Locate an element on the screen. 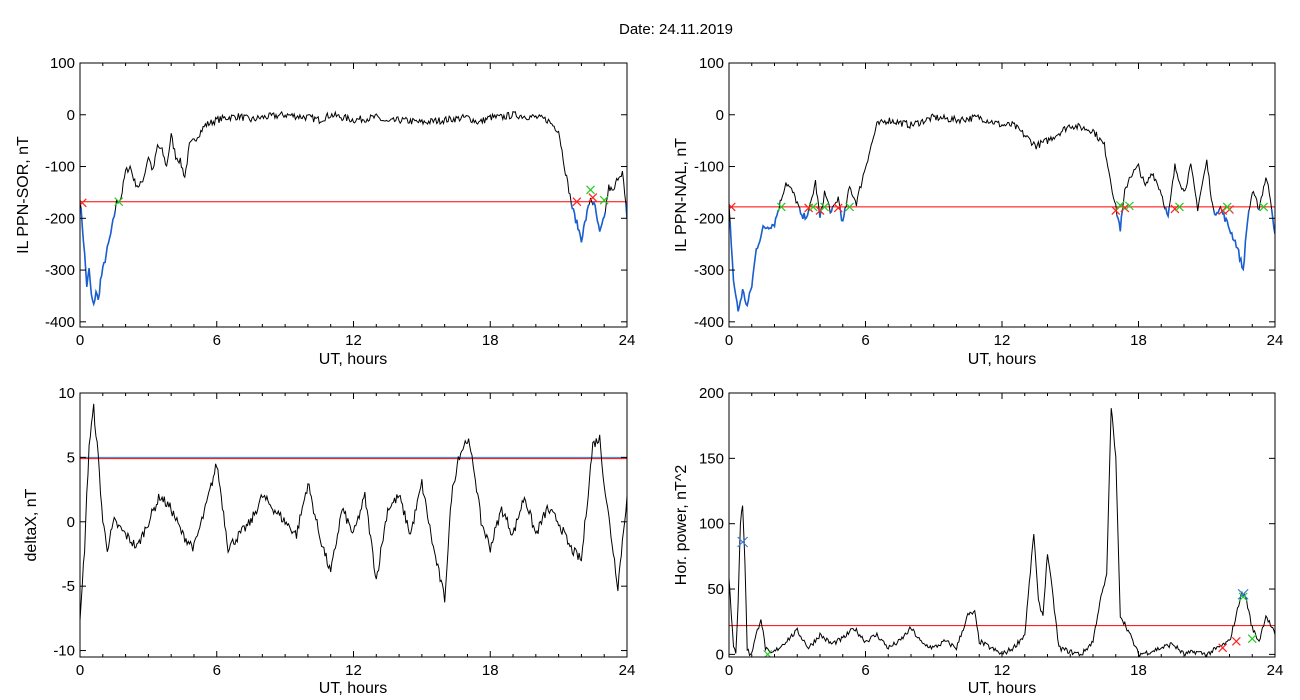  page-title: Date: 24.11.2019 is located at coordinates (676, 29).